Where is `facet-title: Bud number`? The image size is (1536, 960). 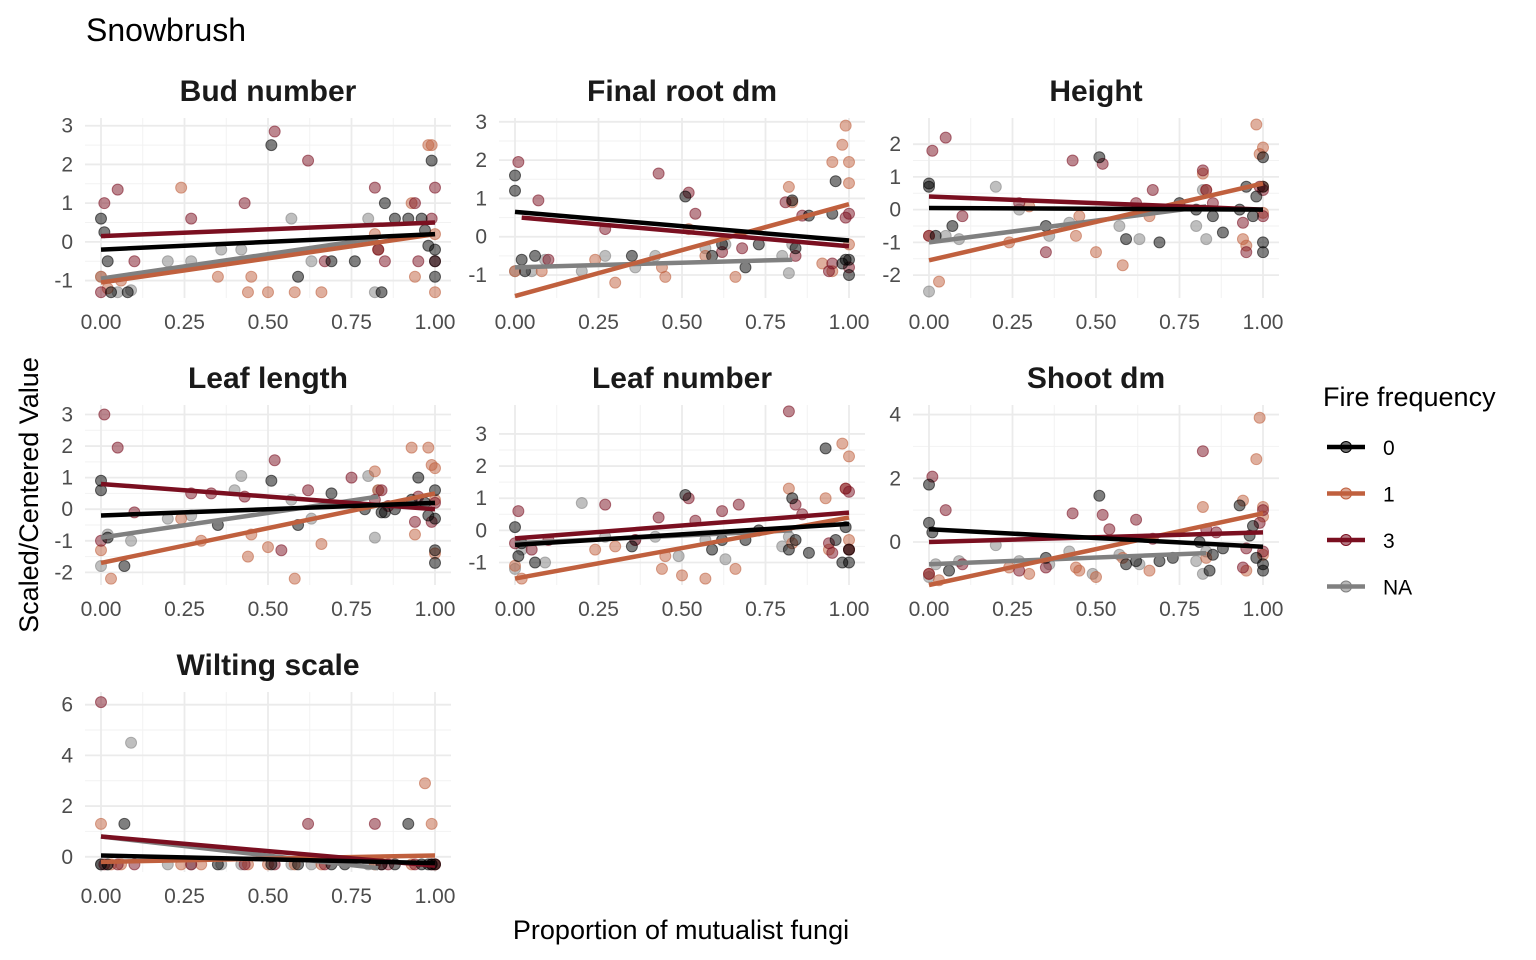
facet-title: Bud number is located at coordinates (268, 91).